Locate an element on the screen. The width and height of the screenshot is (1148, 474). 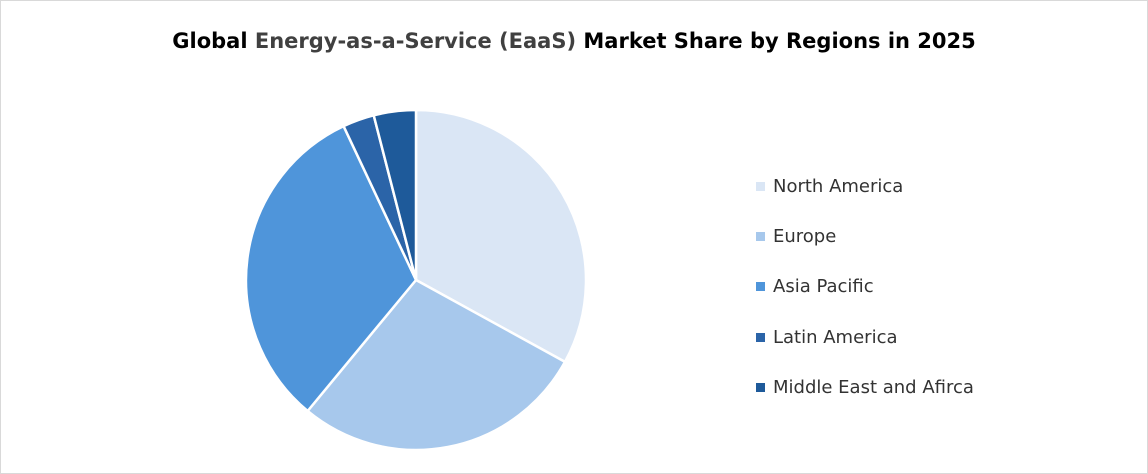
pie-slice-asia-pacific is located at coordinates (331, 268).